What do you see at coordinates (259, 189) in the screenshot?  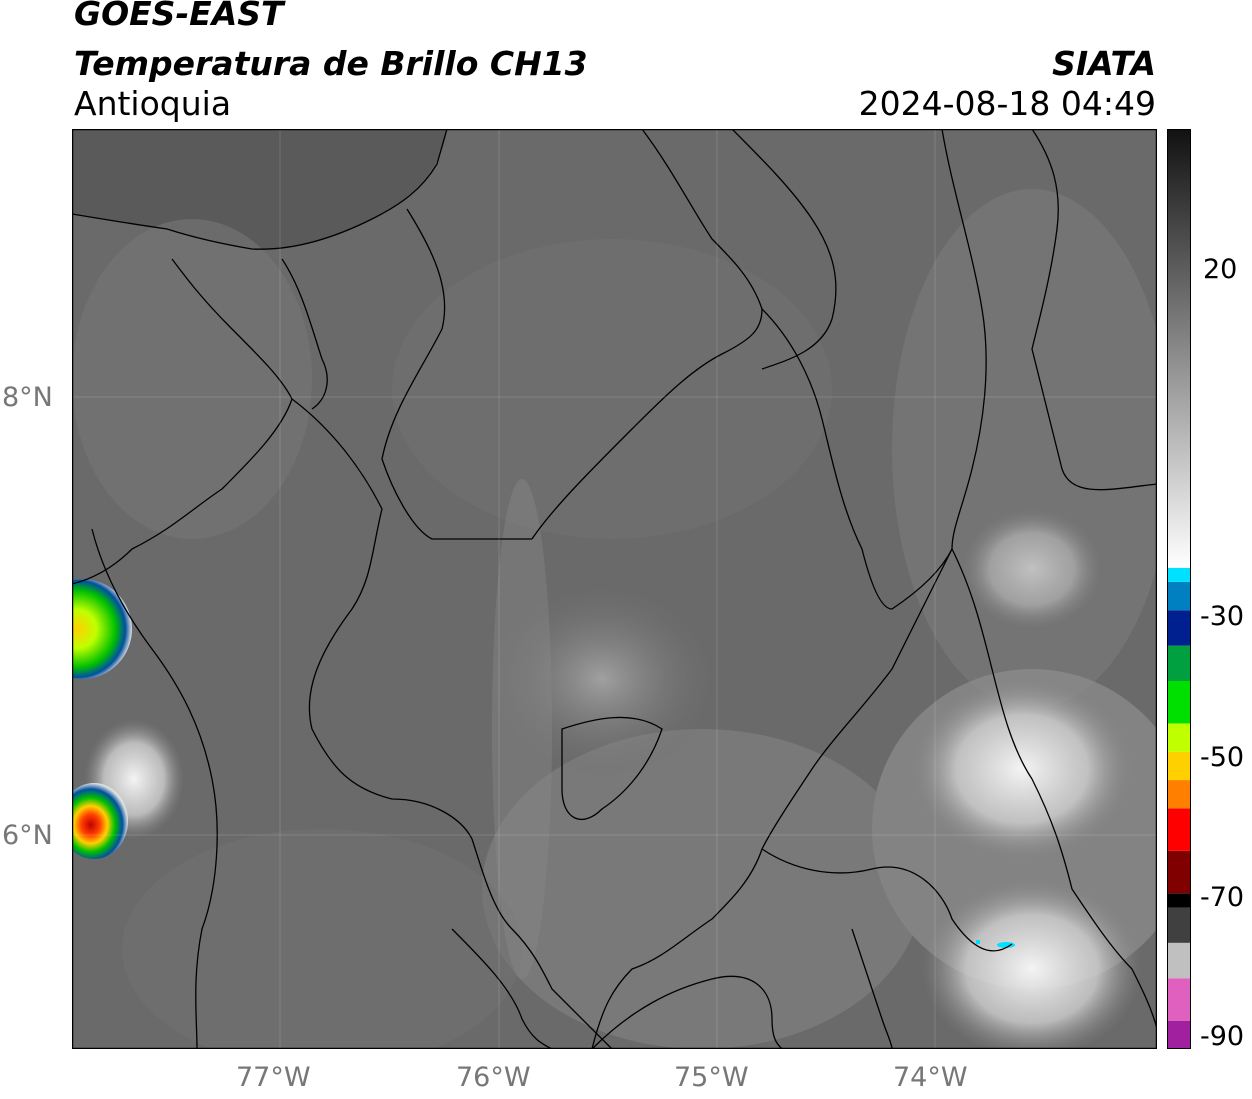 I see `caribbean-sea` at bounding box center [259, 189].